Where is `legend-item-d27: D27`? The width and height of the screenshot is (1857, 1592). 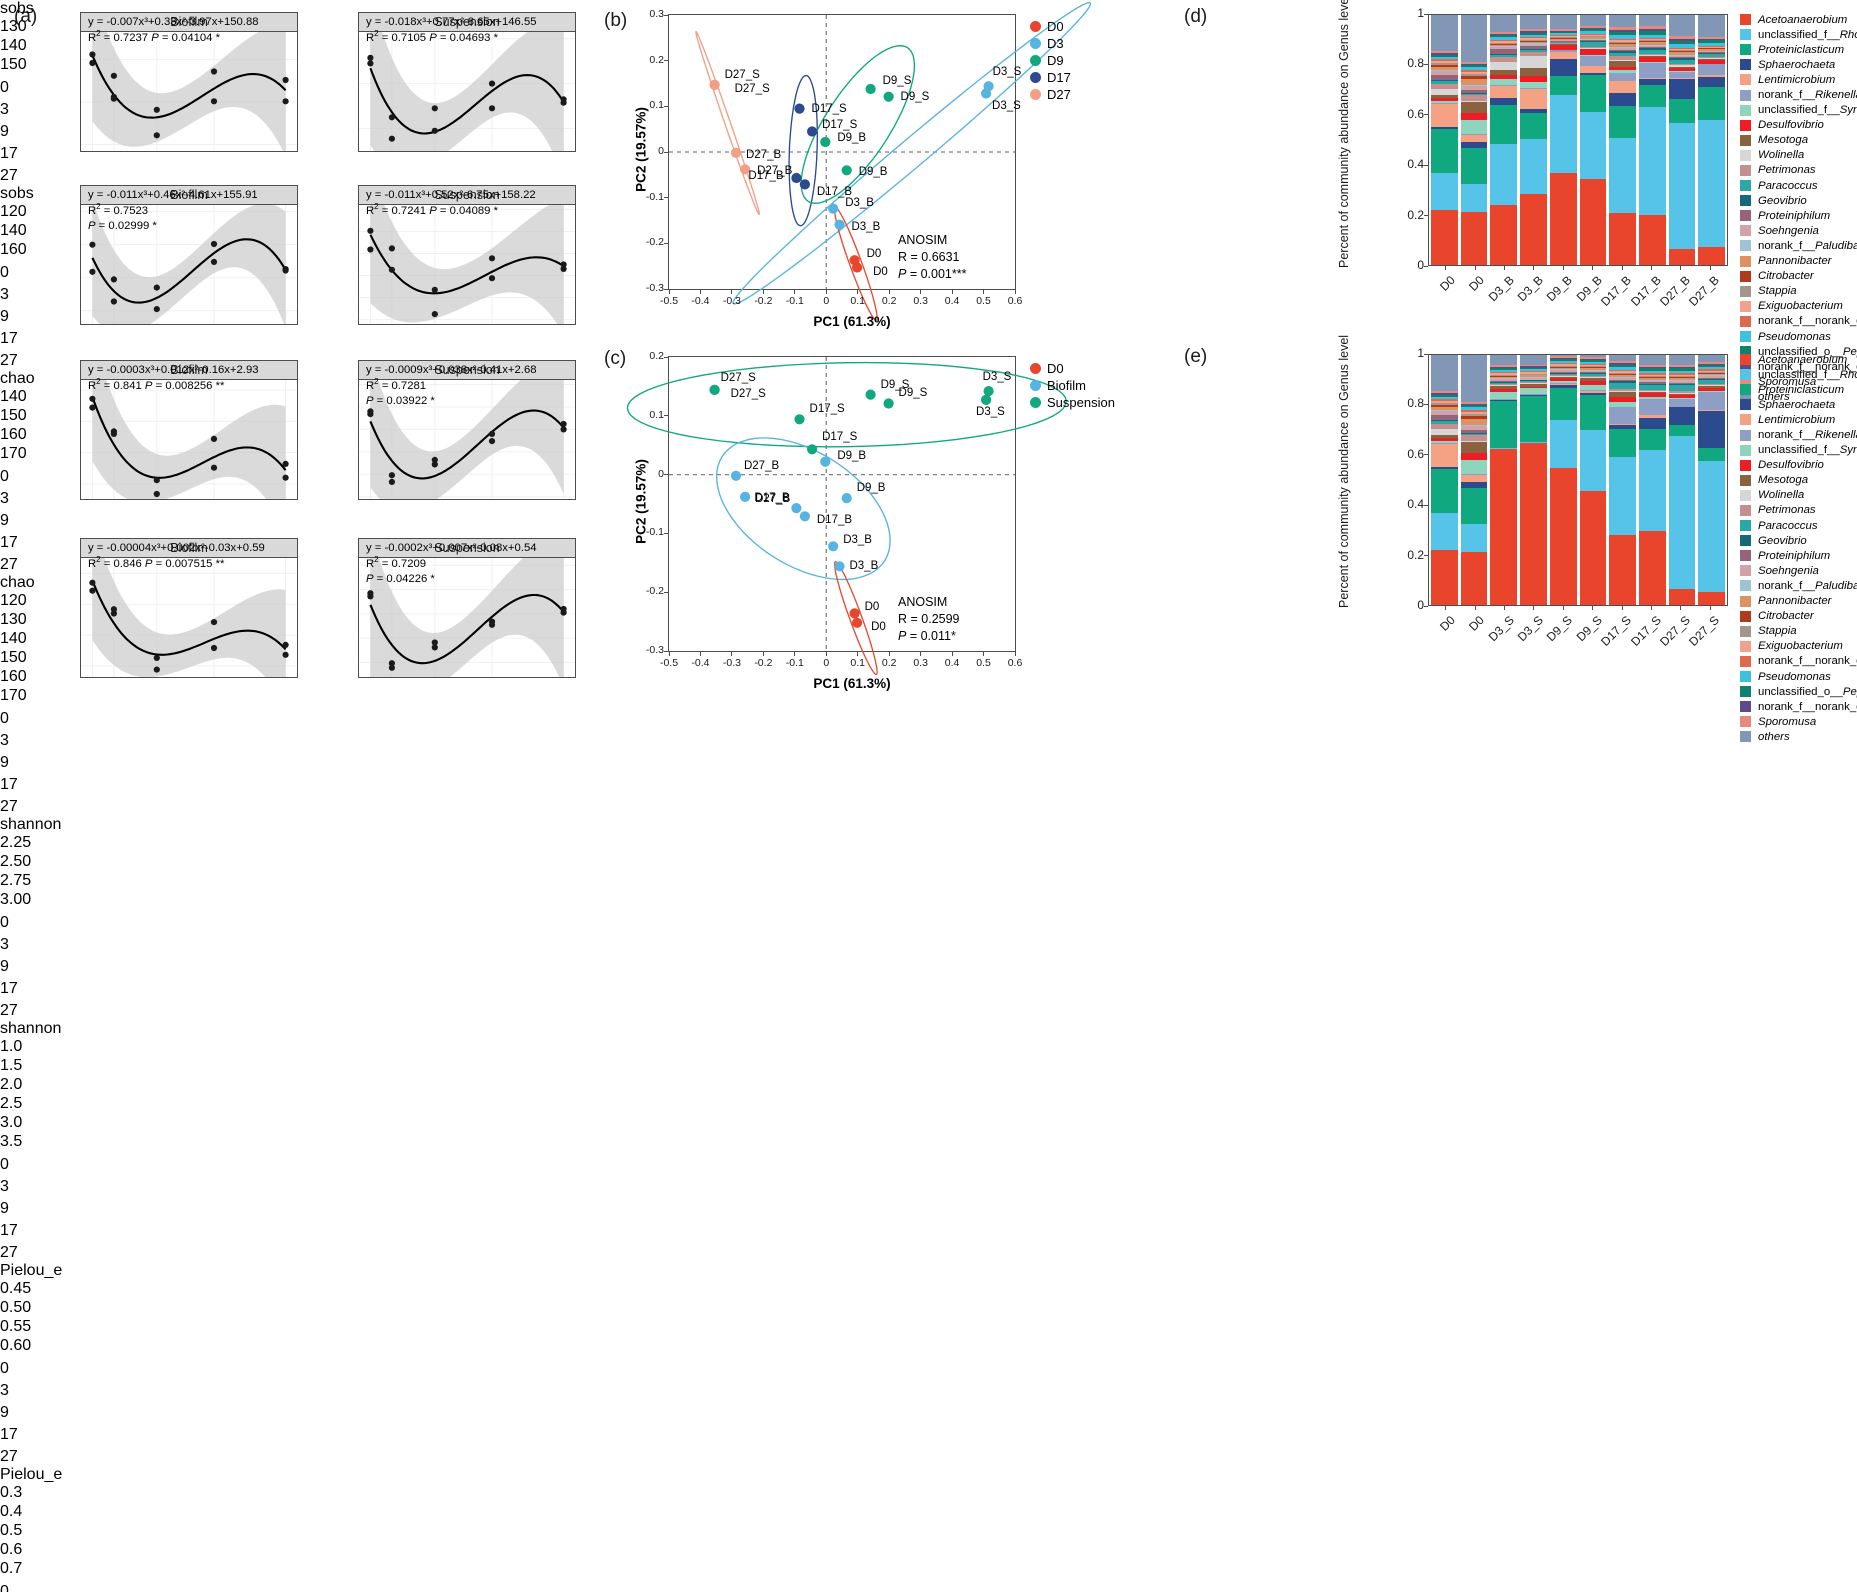 legend-item-d27: D27 is located at coordinates (1050, 94).